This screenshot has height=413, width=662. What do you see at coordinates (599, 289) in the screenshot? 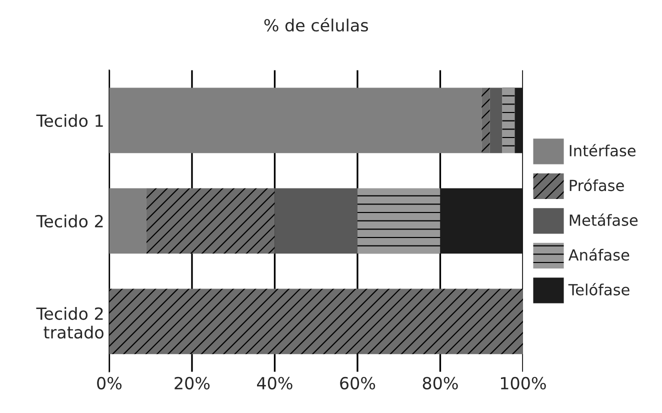
I see `legend-label: Telófase` at bounding box center [599, 289].